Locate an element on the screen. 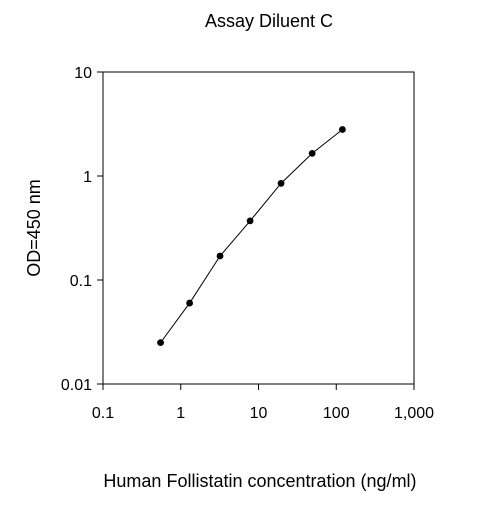 The image size is (477, 505). x-tick-label: 10 is located at coordinates (259, 413).